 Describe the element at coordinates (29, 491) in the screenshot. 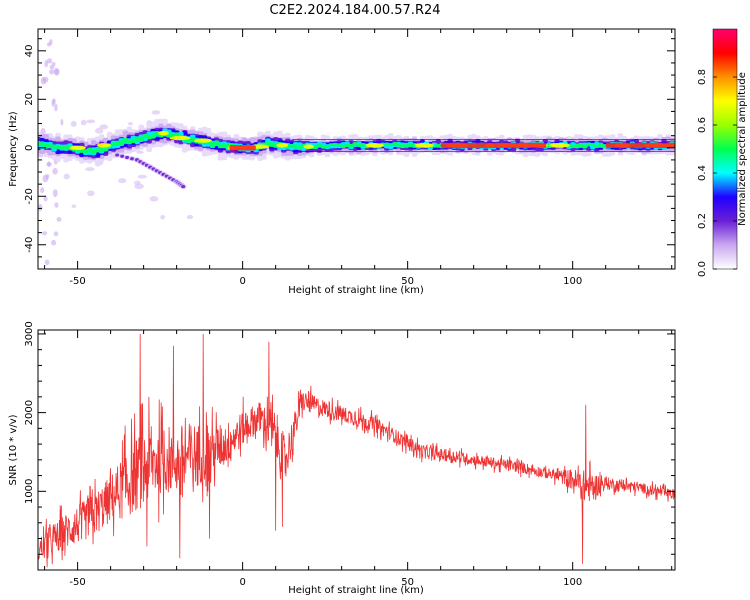

I see `y-tick-label: 1000` at that location.